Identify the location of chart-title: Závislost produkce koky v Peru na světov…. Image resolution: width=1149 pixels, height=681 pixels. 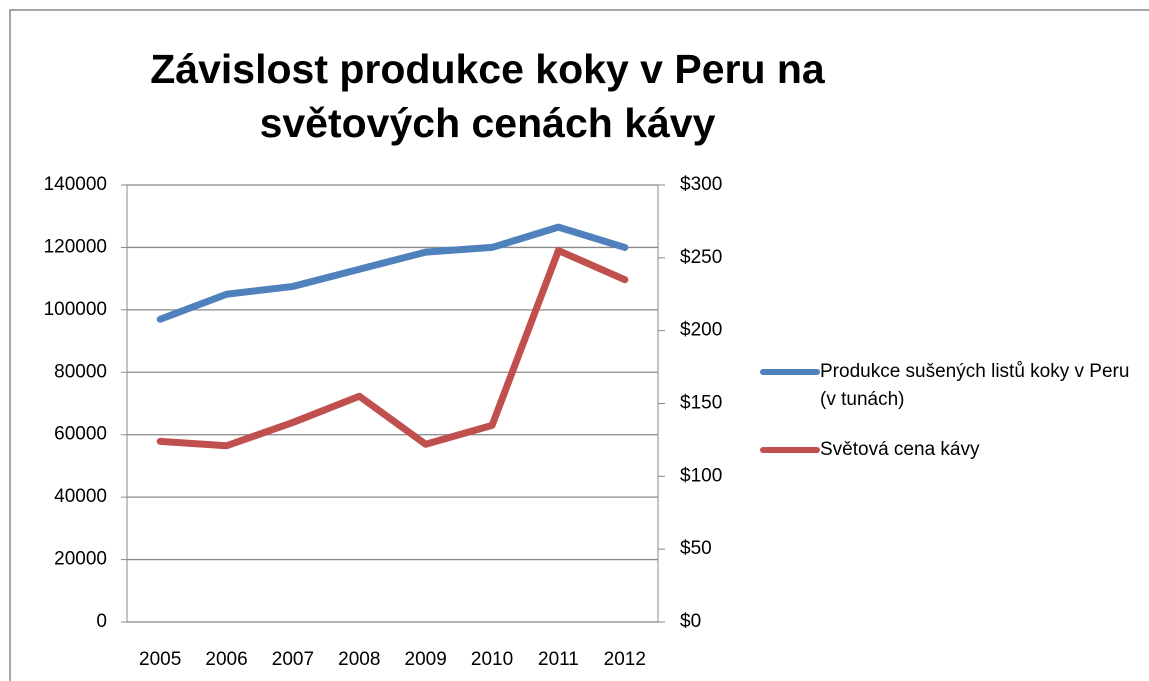
(487, 96).